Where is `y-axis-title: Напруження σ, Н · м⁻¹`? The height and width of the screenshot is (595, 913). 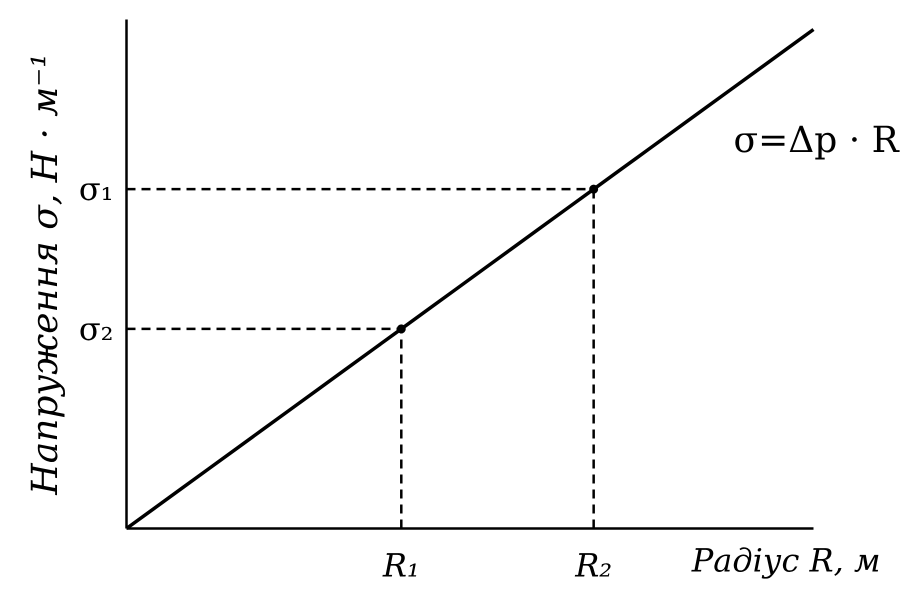 y-axis-title: Напруження σ, Н · м⁻¹ is located at coordinates (45, 274).